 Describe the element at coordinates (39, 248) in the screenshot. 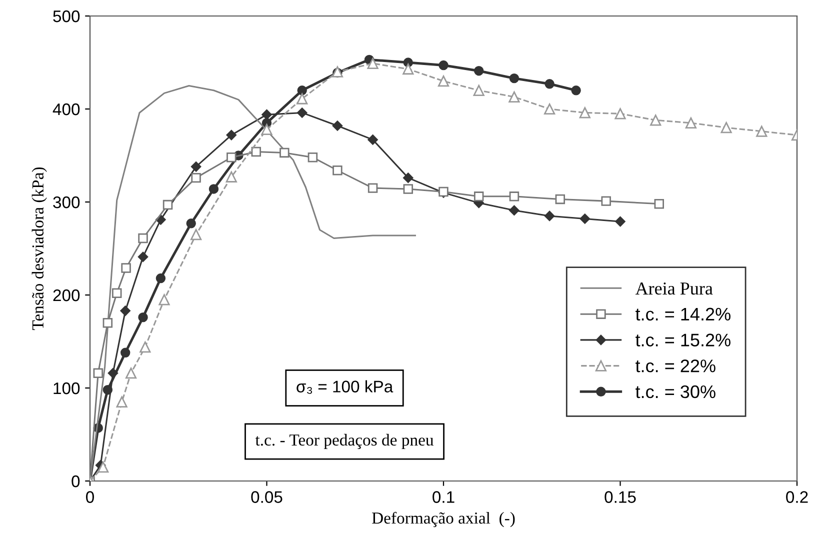

I see `y-axis-title: Tensão desviadora (kPa)` at that location.